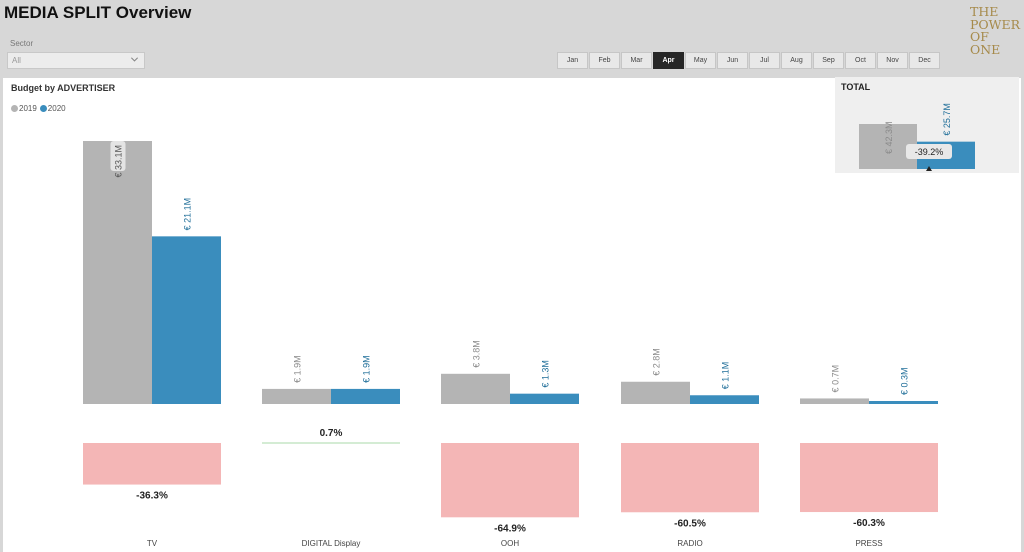  Describe the element at coordinates (119, 161) in the screenshot. I see `data-label-2019: € 33.1M` at that location.